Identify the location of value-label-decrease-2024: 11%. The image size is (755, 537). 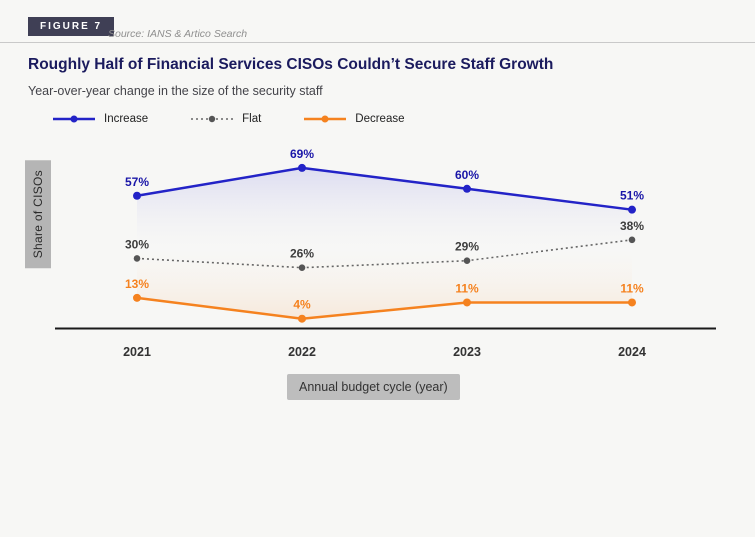
(632, 288).